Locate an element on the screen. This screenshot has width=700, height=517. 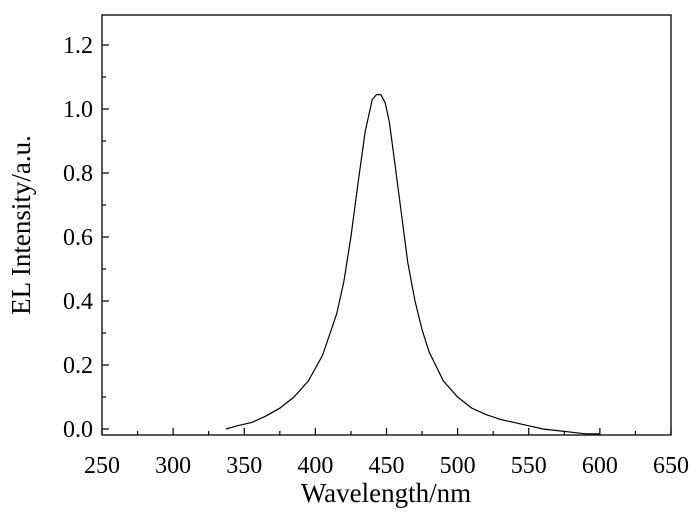
x-tick-label: 600 is located at coordinates (600, 466).